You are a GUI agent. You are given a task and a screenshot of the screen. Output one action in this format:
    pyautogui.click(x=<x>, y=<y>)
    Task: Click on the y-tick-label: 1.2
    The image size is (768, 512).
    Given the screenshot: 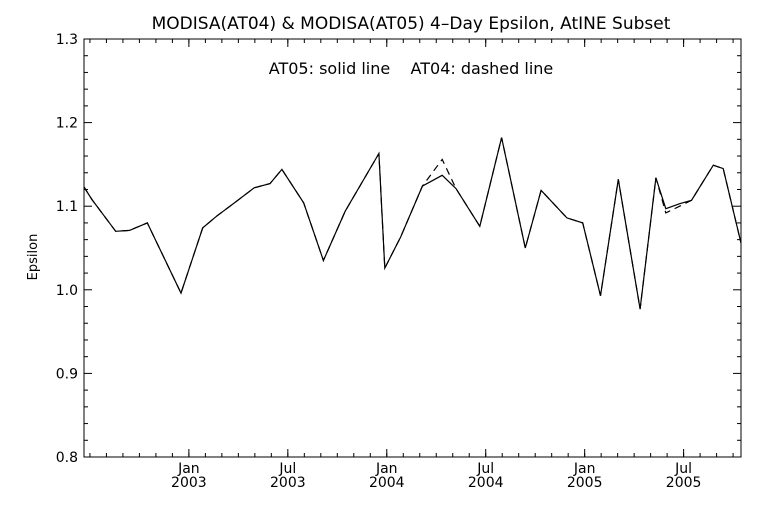 What is the action you would take?
    pyautogui.click(x=67, y=124)
    